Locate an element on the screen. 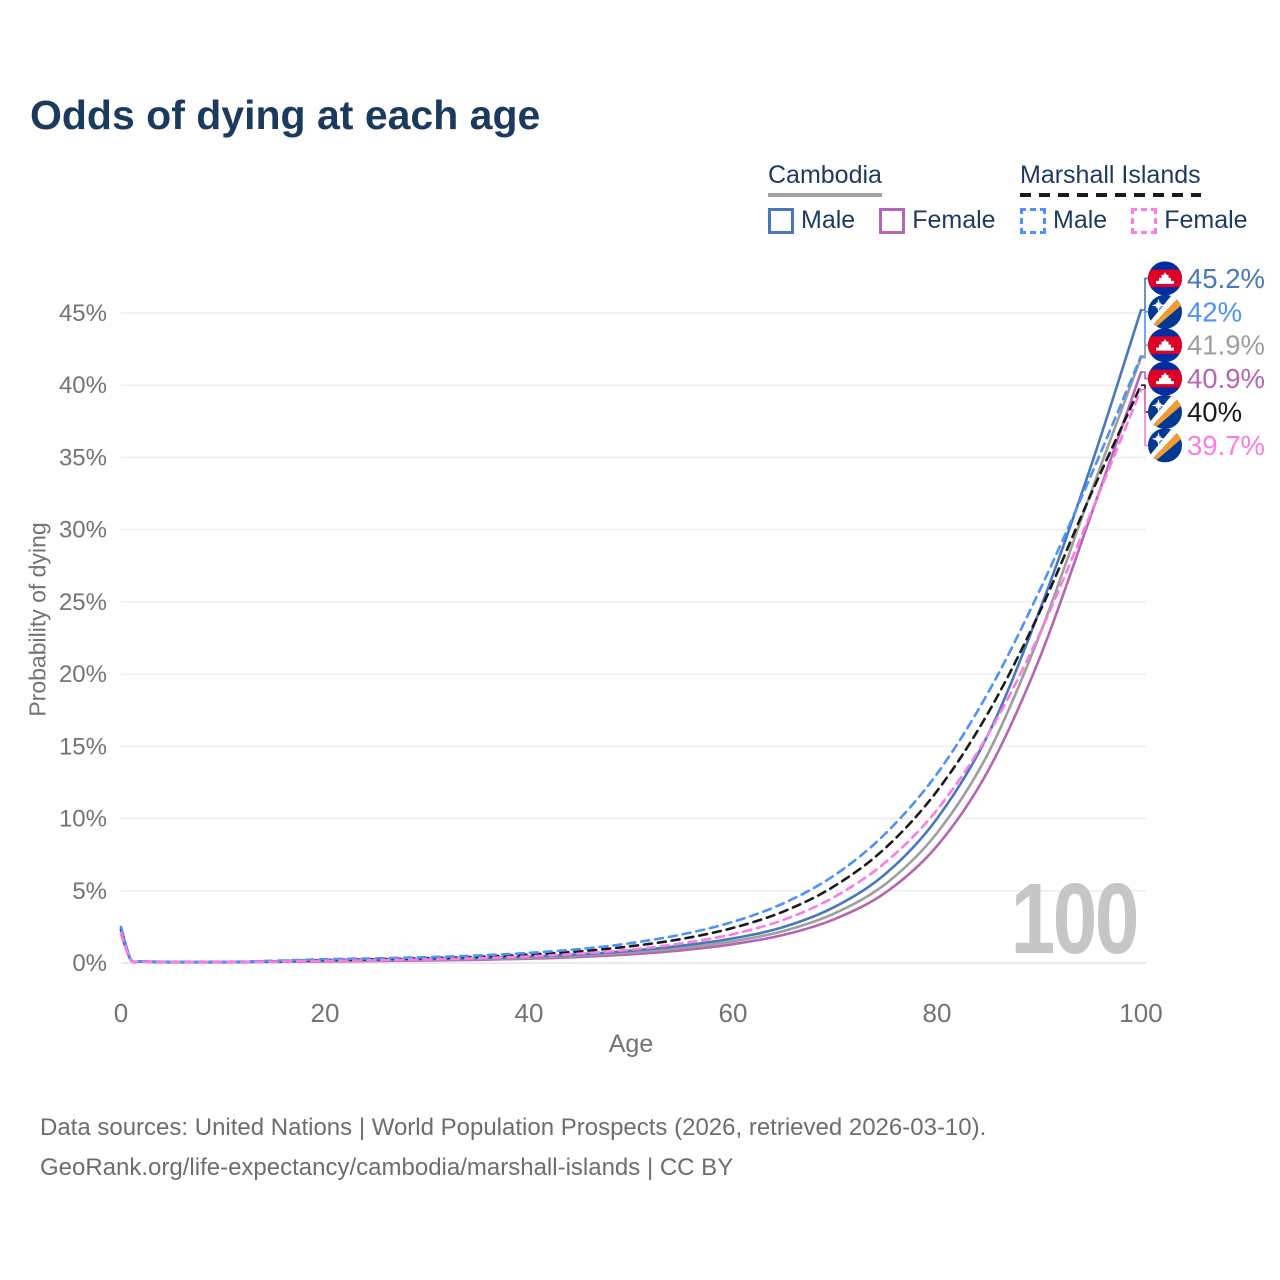  x-tick-label: 40 is located at coordinates (529, 1013).